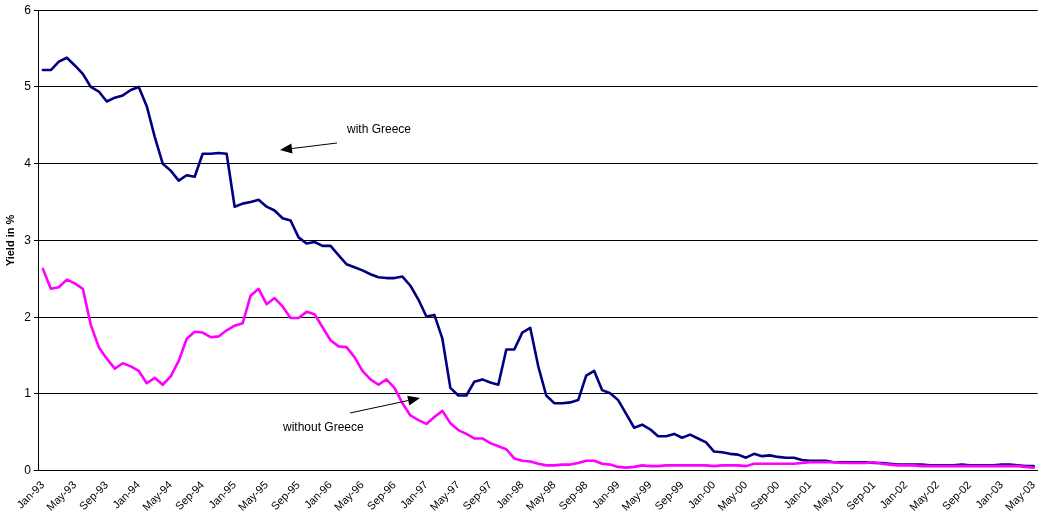  I want to click on y-axis-title: Yield in %, so click(9, 240).